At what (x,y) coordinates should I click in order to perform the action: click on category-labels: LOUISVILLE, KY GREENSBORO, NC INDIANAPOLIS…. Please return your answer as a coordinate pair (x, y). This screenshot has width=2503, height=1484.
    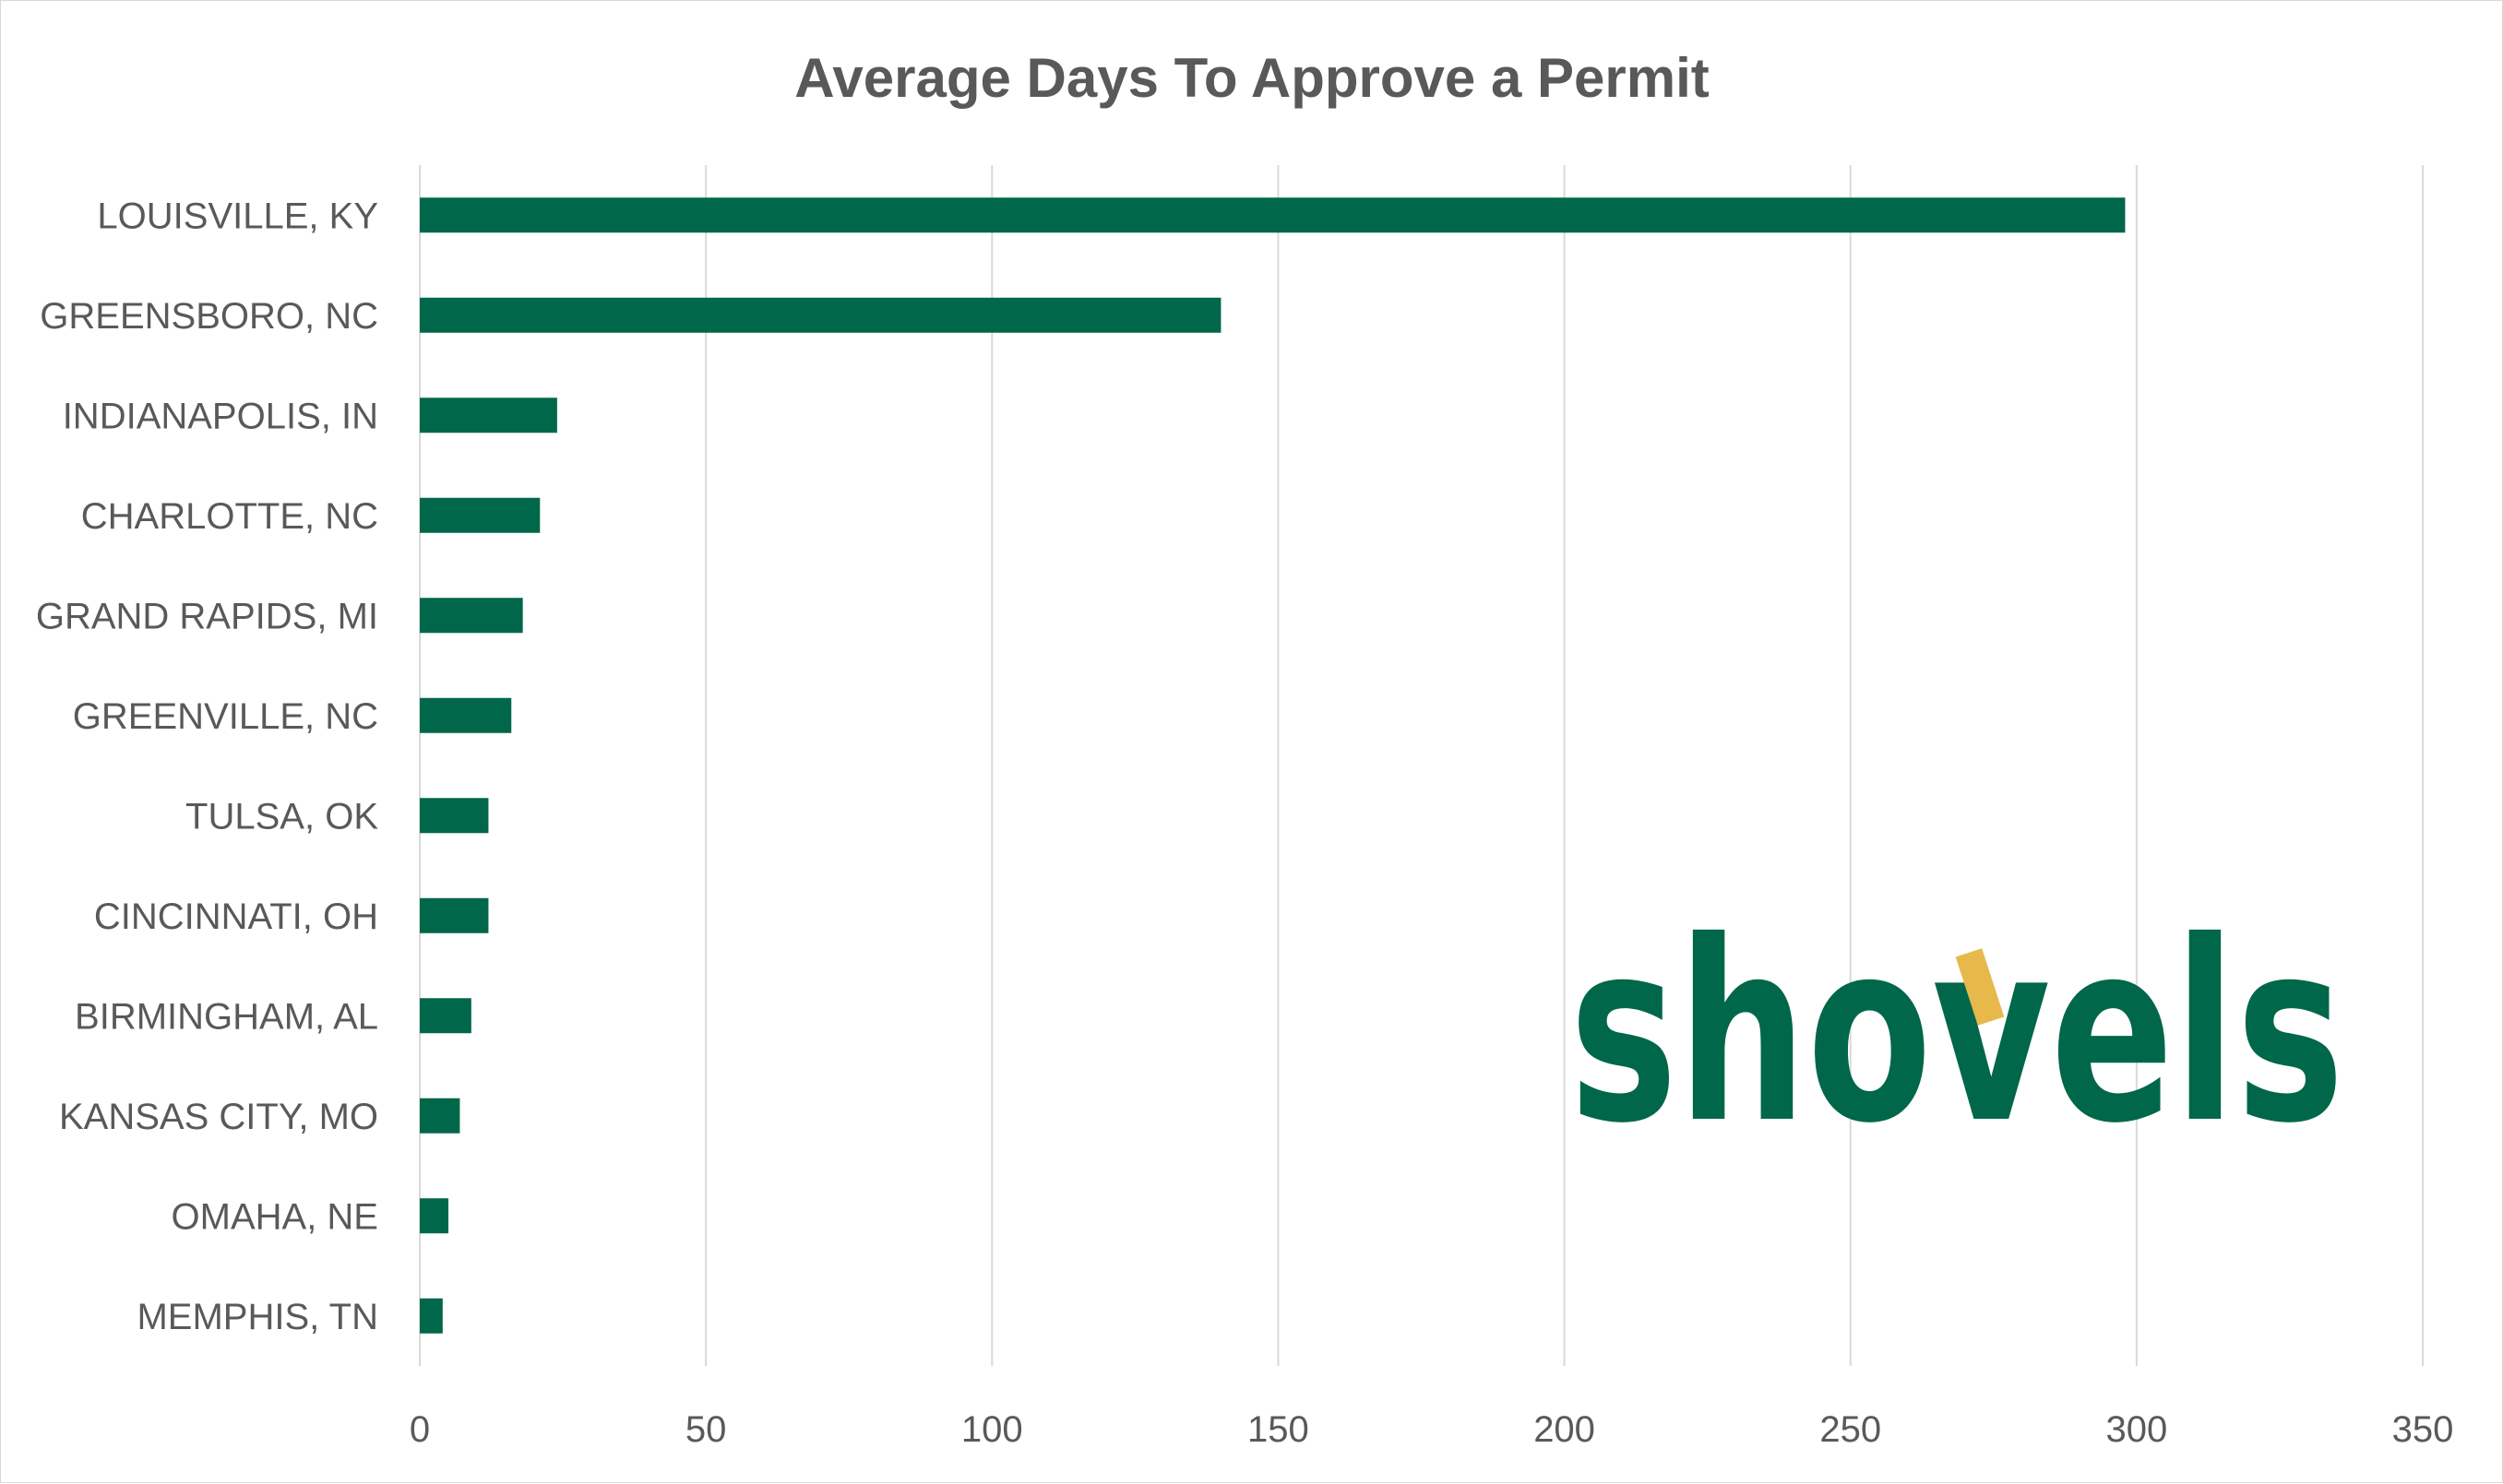
    Looking at the image, I should click on (207, 767).